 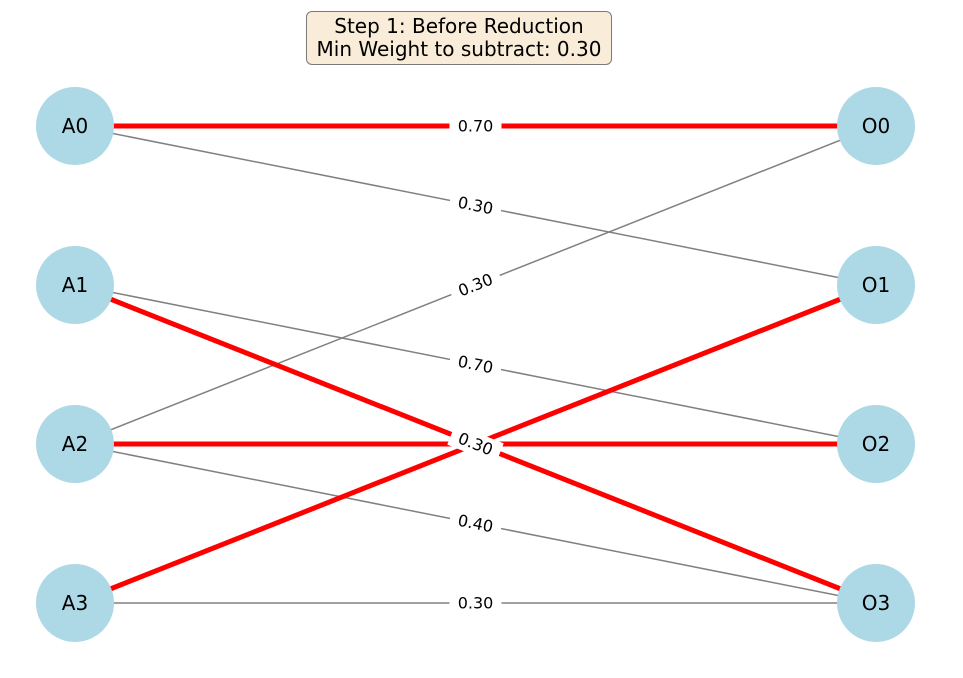 I want to click on edge-label-a2-o3: 0.40, so click(x=475, y=523).